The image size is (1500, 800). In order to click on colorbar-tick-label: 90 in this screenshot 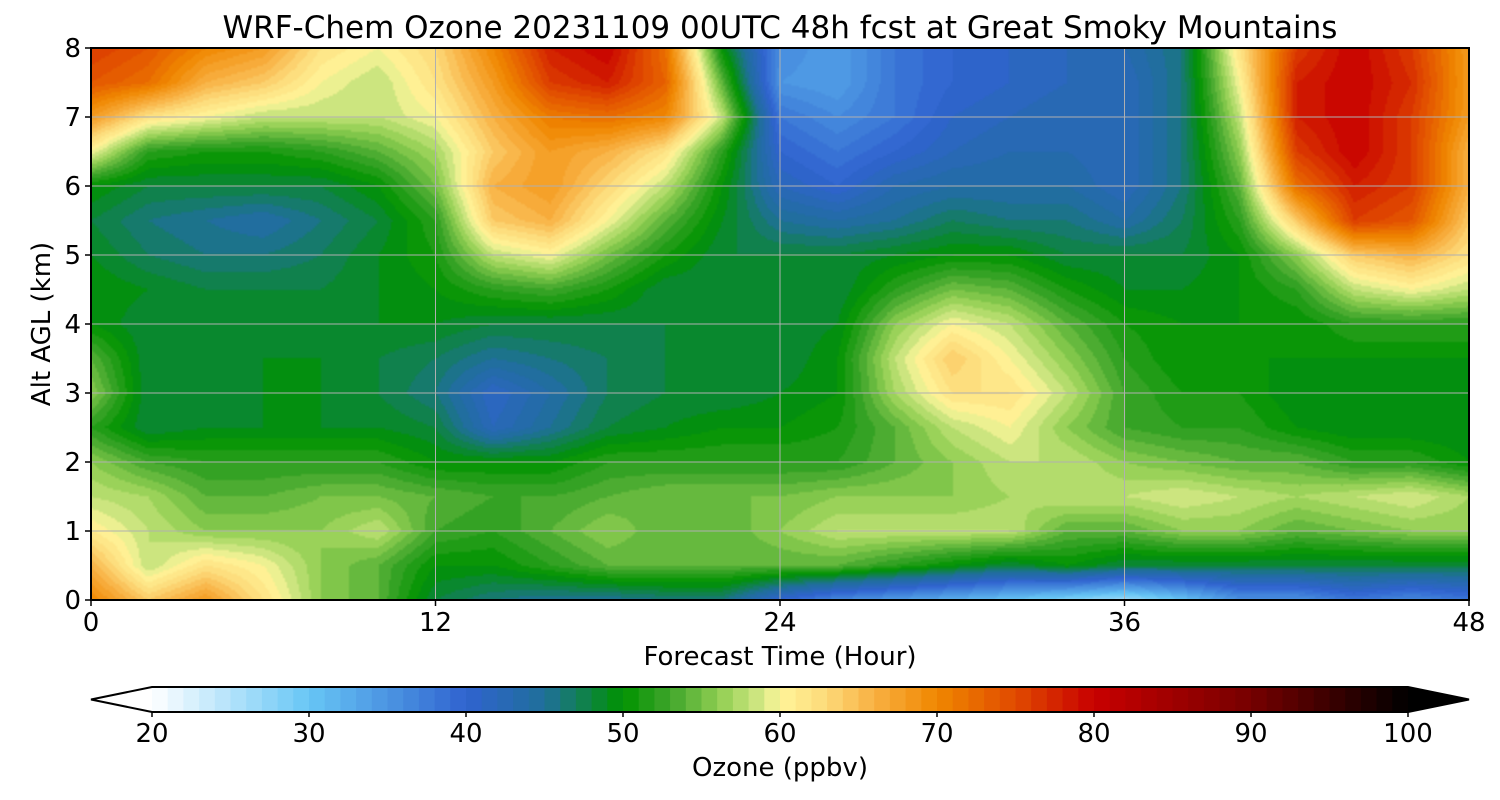, I will do `click(1250, 734)`.